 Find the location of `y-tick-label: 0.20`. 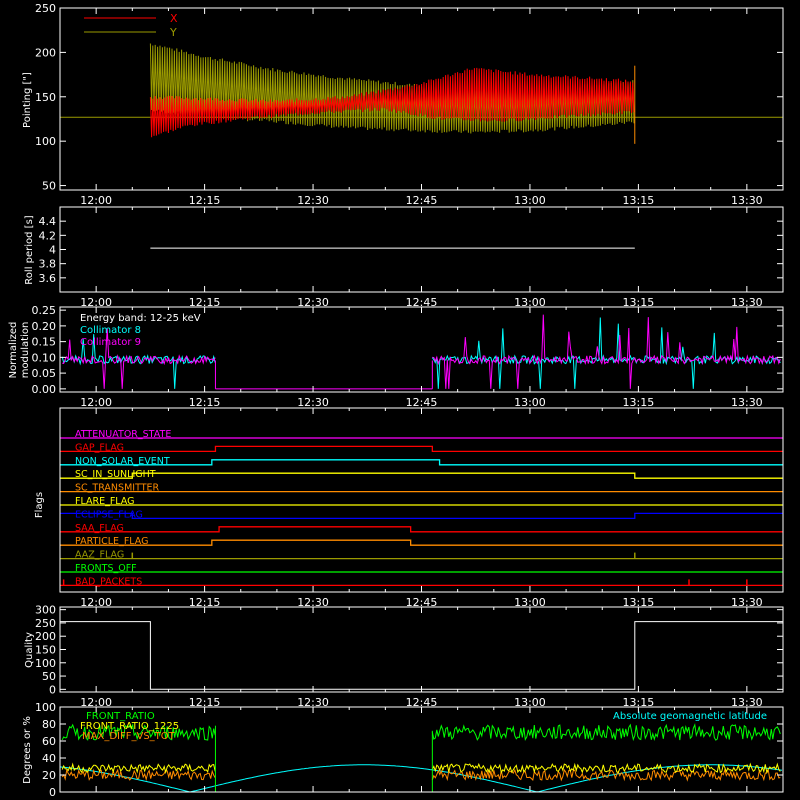

y-tick-label: 0.20 is located at coordinates (44, 326).